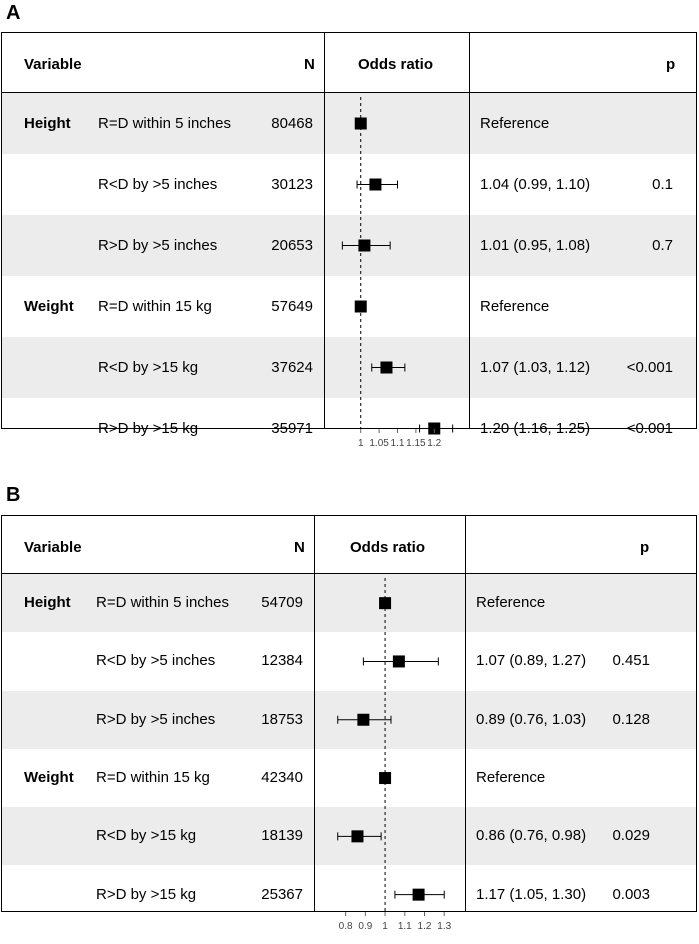 This screenshot has height=944, width=699. I want to click on table-row: R<D by >15 kg 18139 0.86 (0.76, 0.98) 0.029, so click(349, 836).